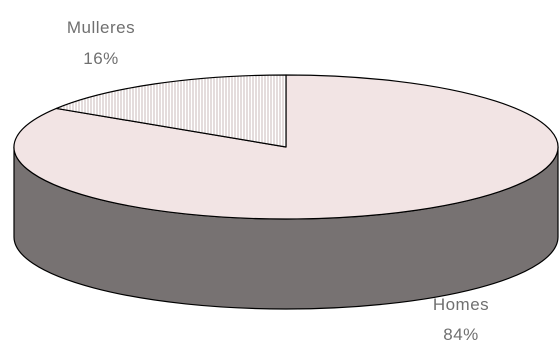  I want to click on slice-label-homes-name: Homes, so click(461, 304).